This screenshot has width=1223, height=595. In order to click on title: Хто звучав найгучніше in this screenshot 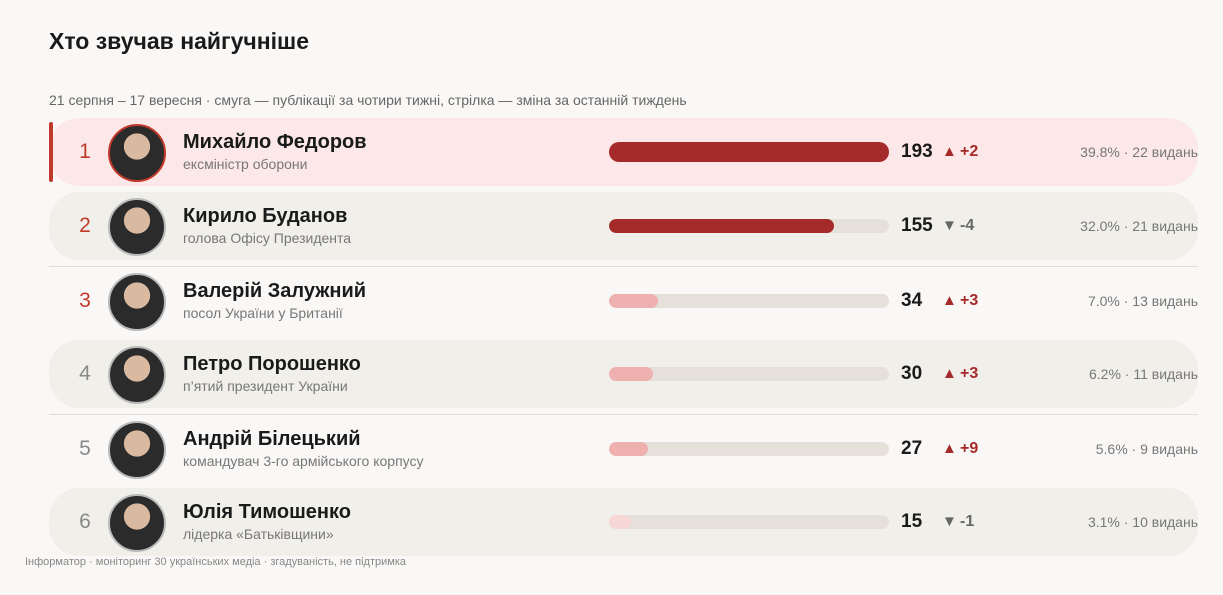, I will do `click(179, 41)`.